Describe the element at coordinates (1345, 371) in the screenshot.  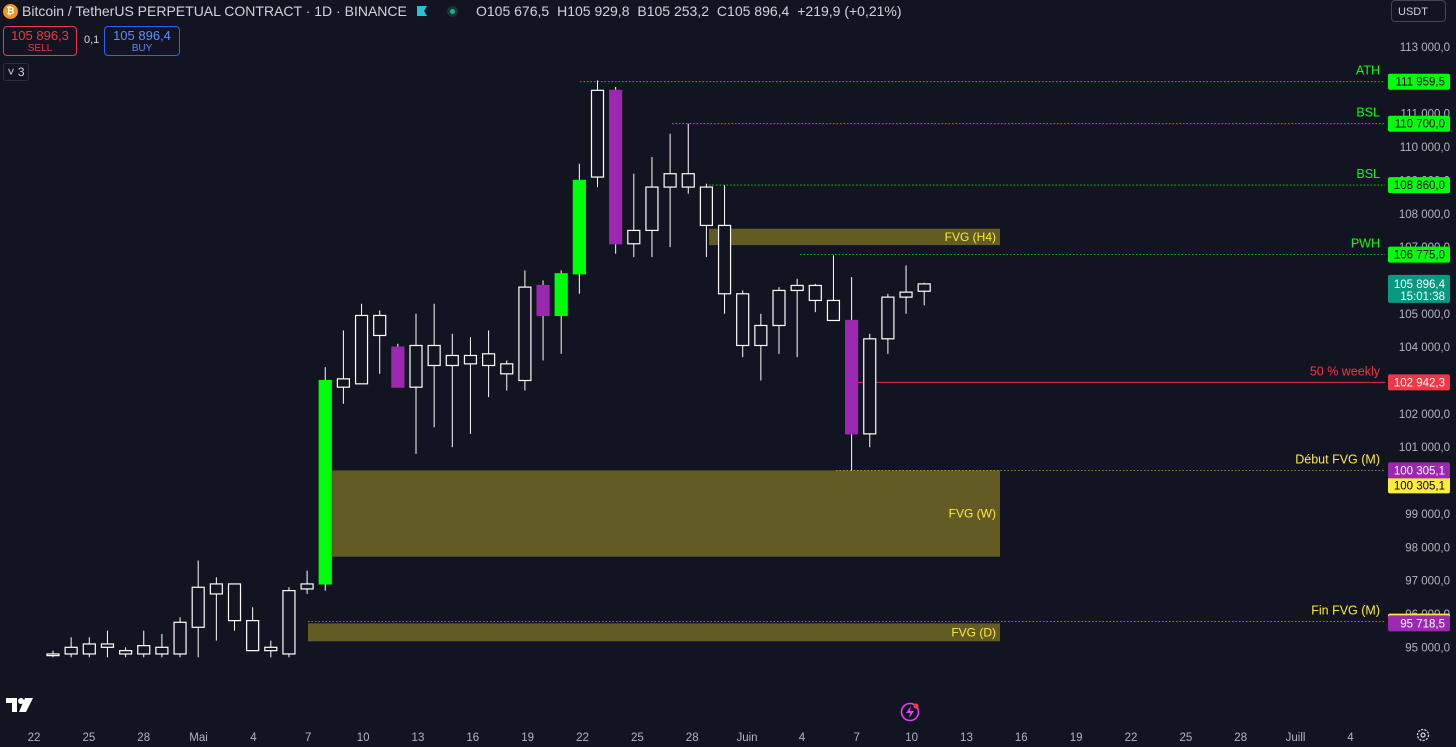
I see `level-label: 50 % weekly` at that location.